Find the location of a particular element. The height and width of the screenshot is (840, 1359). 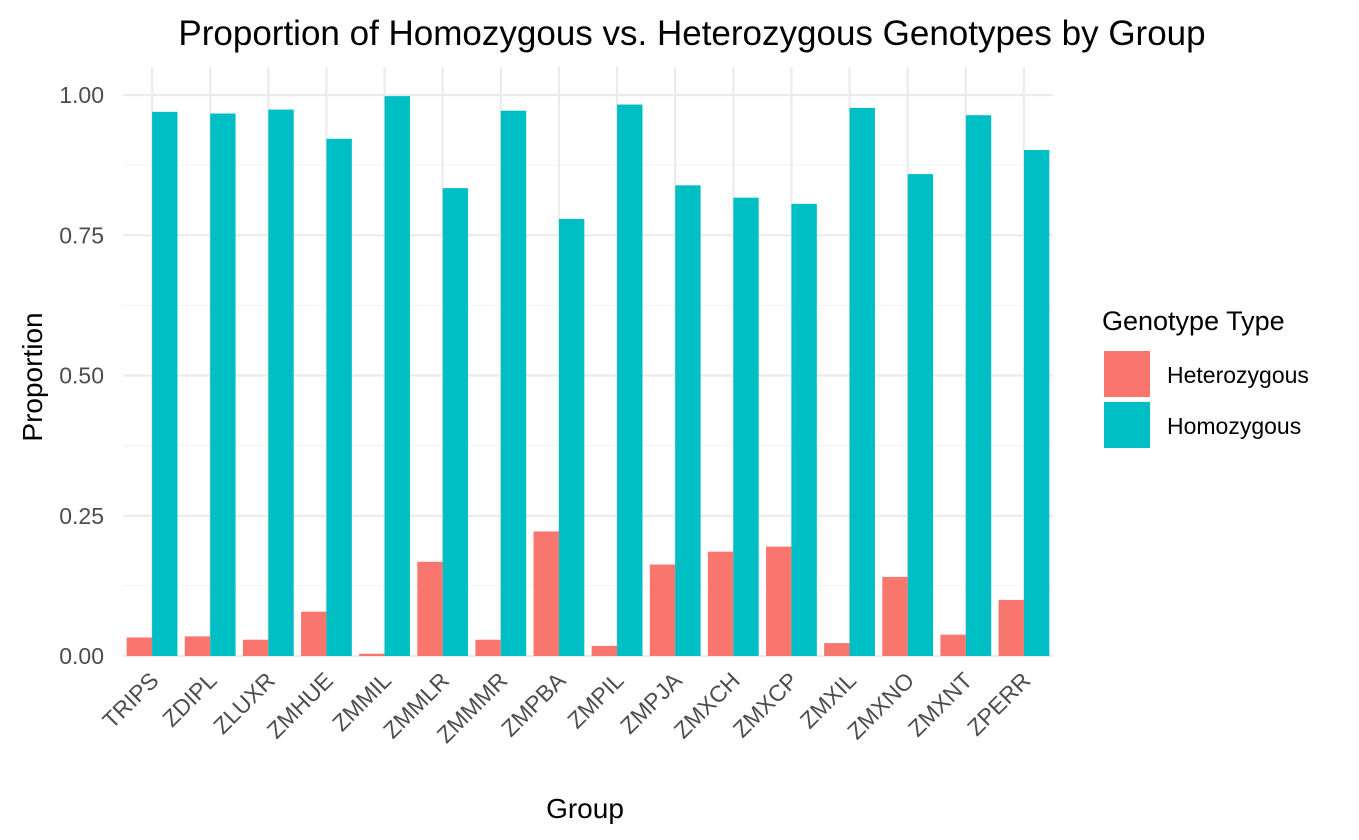

x-tick-label: ZMXCH is located at coordinates (707, 705).